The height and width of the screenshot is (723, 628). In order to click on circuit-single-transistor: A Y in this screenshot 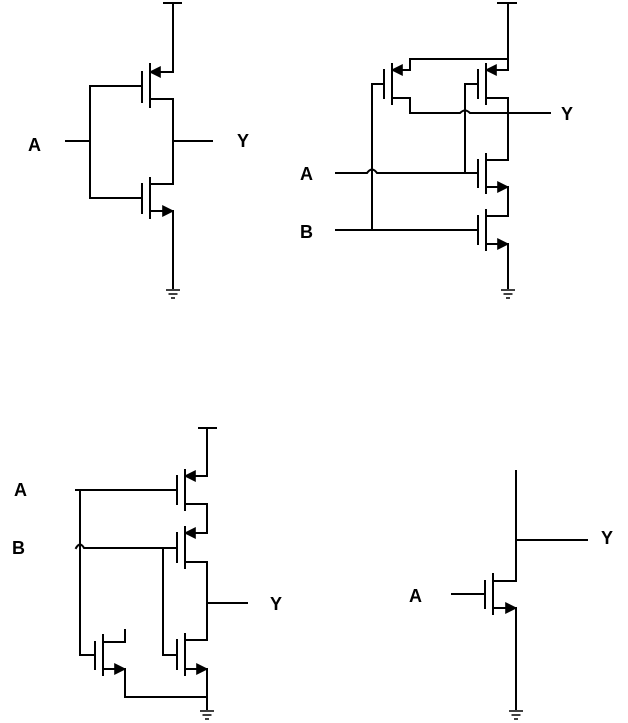, I will do `click(511, 595)`.